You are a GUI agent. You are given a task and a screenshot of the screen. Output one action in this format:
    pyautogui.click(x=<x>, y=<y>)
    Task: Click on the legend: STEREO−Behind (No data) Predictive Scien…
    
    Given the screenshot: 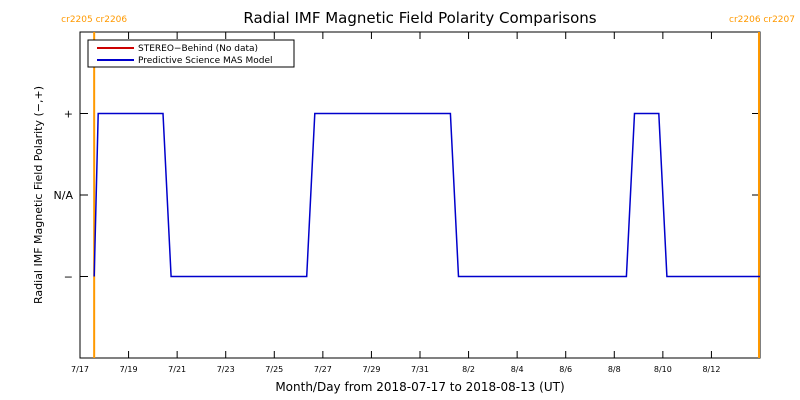 What is the action you would take?
    pyautogui.click(x=191, y=53)
    